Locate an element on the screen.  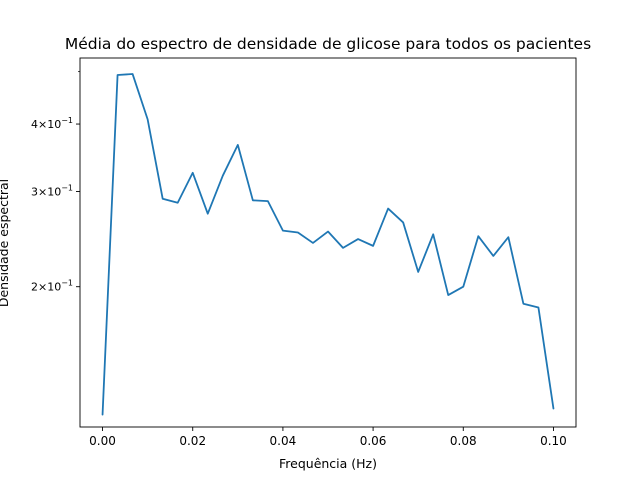
x-tick-label: 0.06 is located at coordinates (373, 441).